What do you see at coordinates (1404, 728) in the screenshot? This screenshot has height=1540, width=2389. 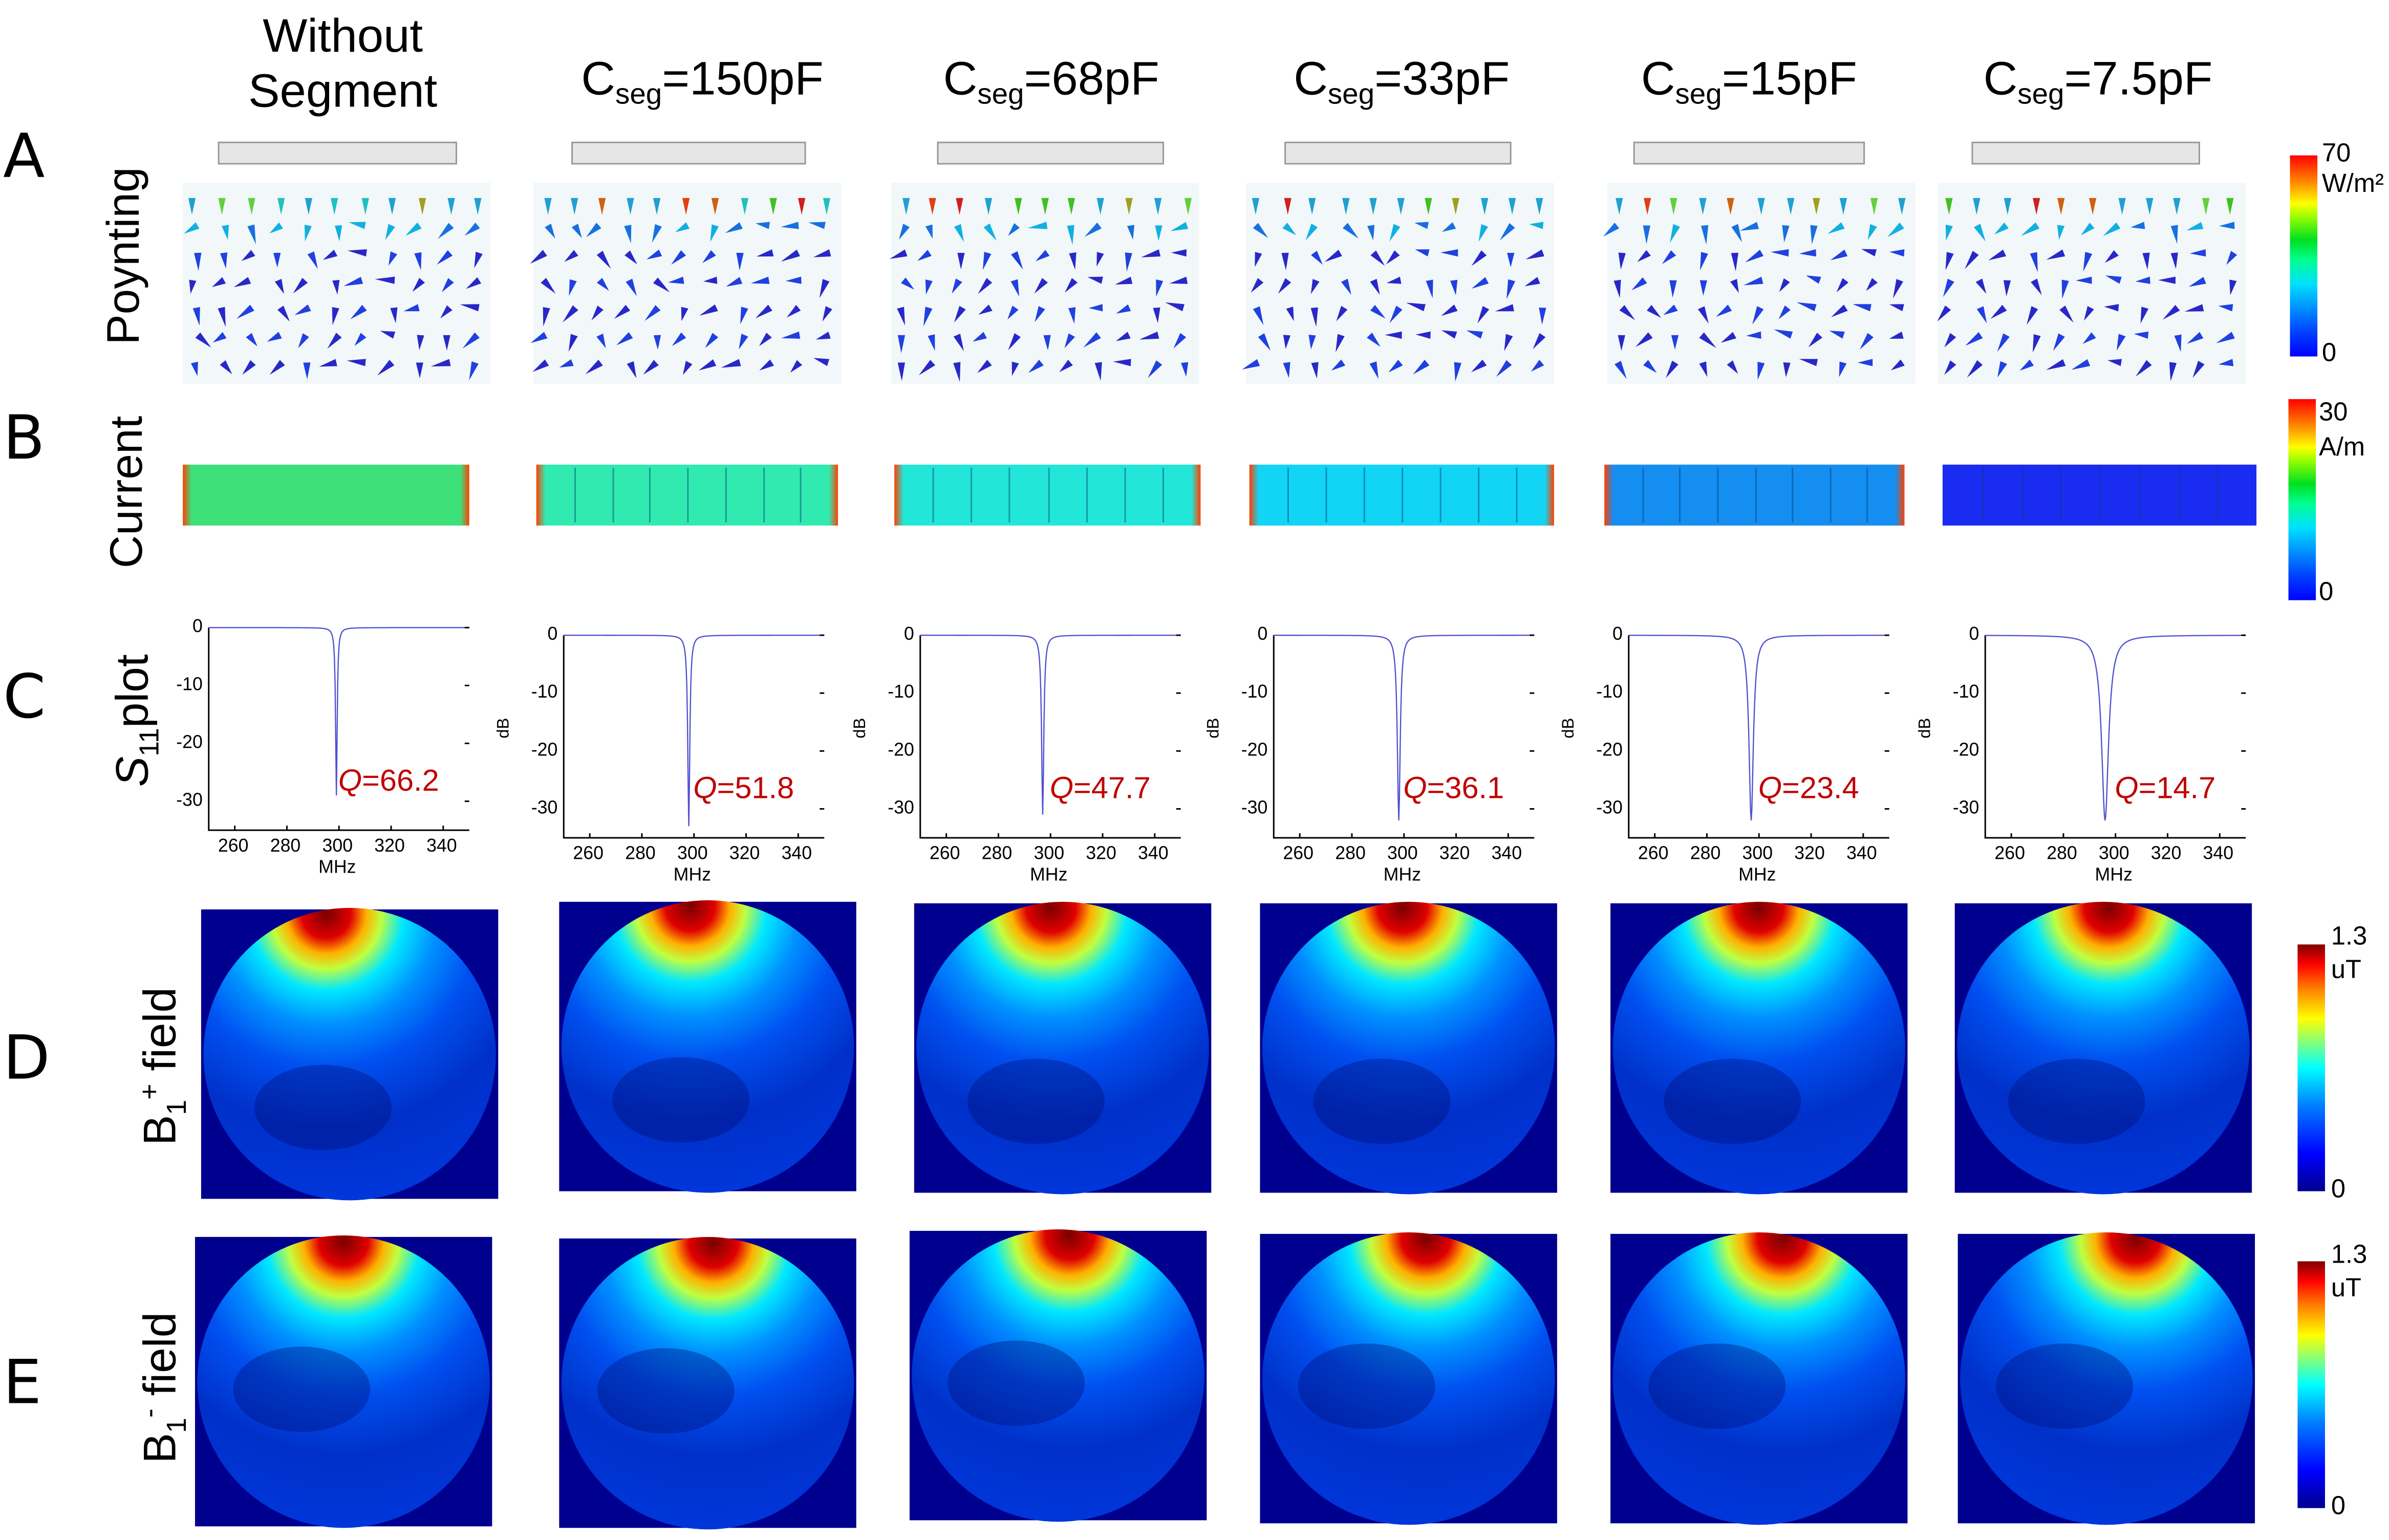 I see `s11-curve` at bounding box center [1404, 728].